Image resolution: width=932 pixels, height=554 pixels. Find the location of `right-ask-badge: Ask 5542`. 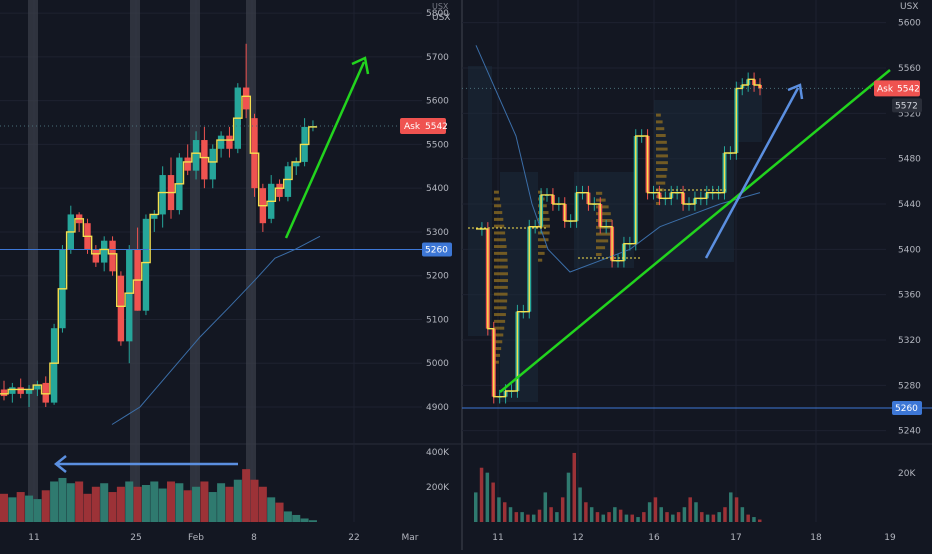

right-ask-badge: Ask 5542 is located at coordinates (897, 88).